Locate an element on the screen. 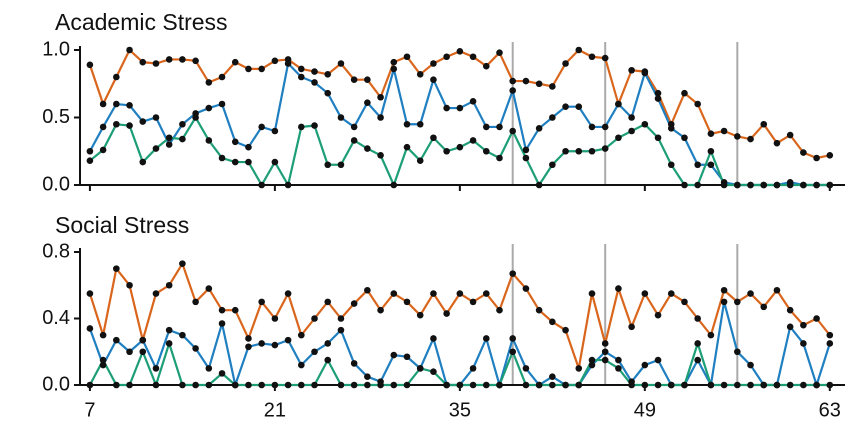 Image resolution: width=850 pixels, height=436 pixels. y-tick-label: 0.5 is located at coordinates (56, 117).